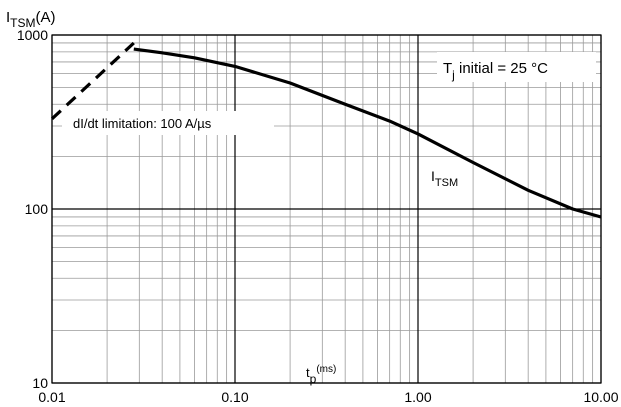  What do you see at coordinates (51, 397) in the screenshot?
I see `x-tick-label: 0.01` at bounding box center [51, 397].